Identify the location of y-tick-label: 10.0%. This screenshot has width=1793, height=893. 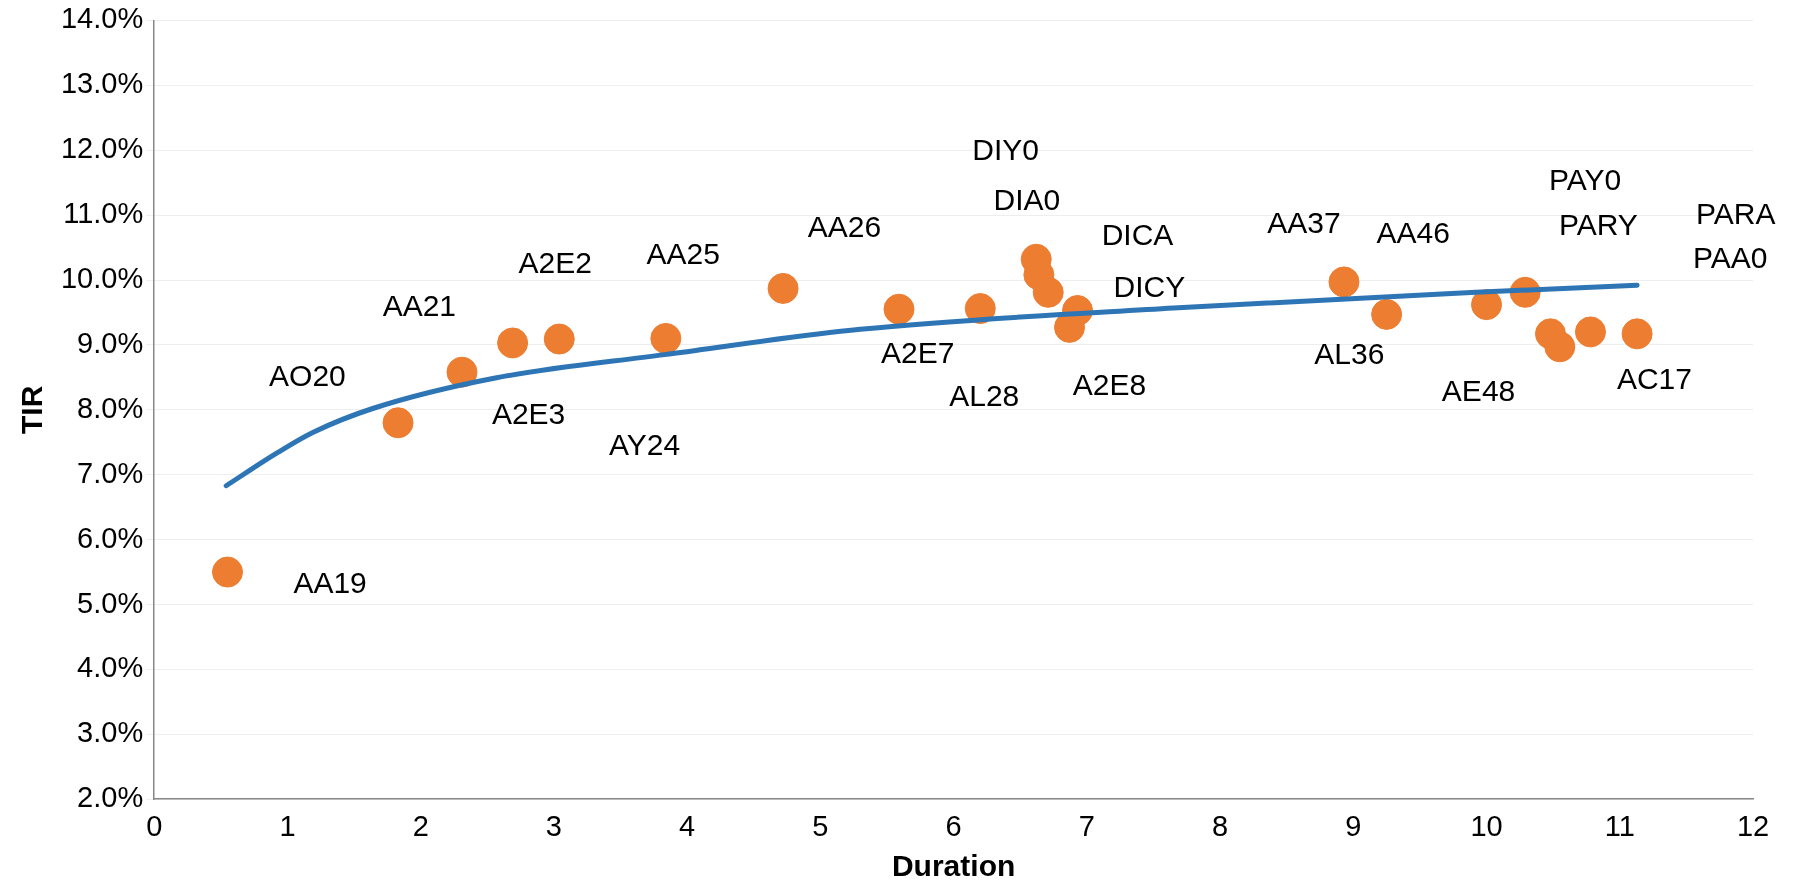
(102, 278).